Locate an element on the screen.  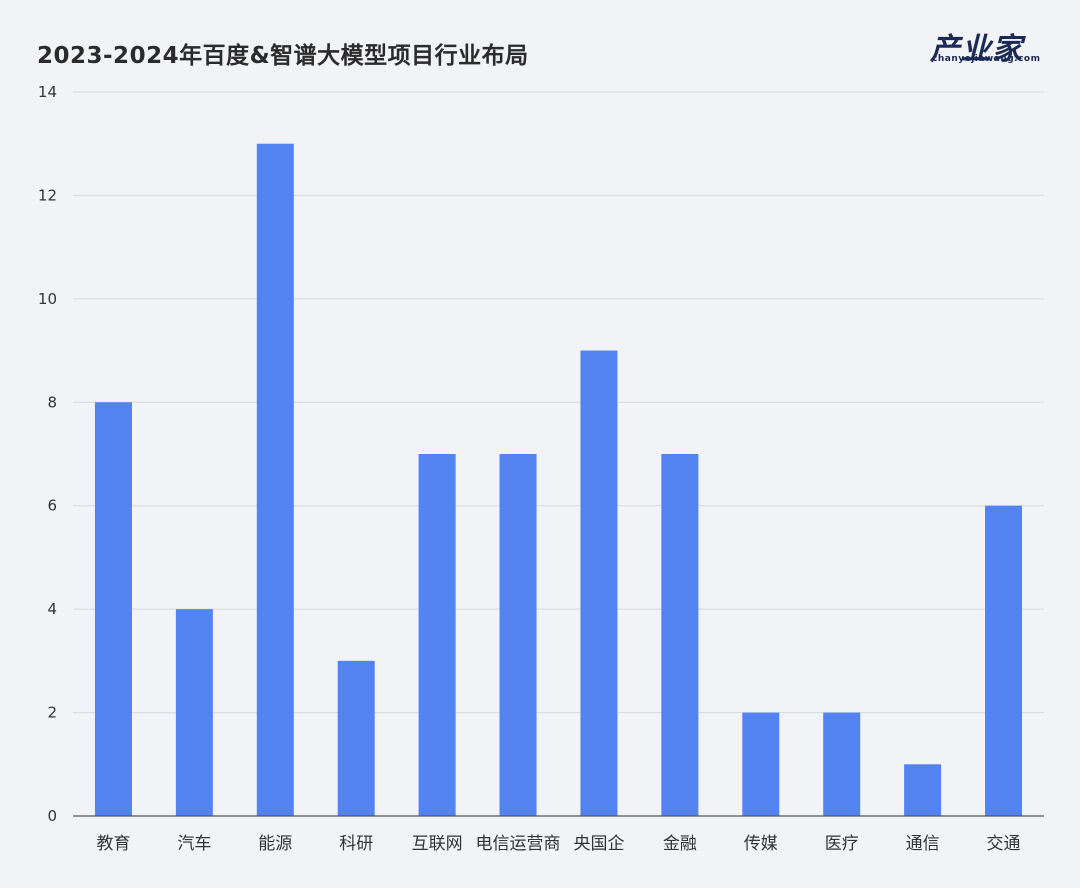
chart-title: 2023-2024年百度&智谱大模型项目行业布局 is located at coordinates (283, 56).